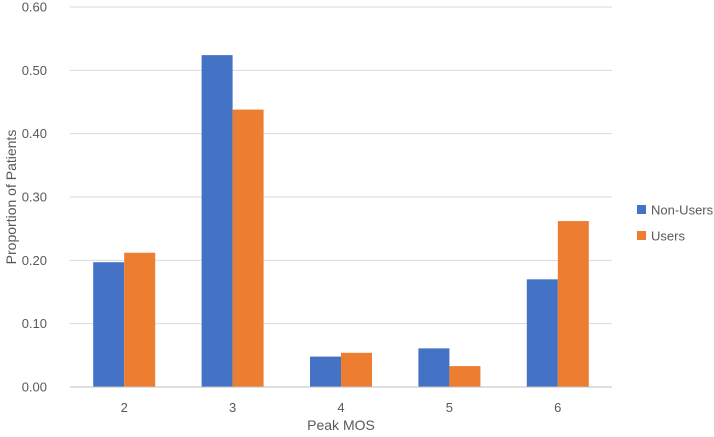 Image resolution: width=714 pixels, height=437 pixels. I want to click on x-tick-label: 2, so click(124, 407).